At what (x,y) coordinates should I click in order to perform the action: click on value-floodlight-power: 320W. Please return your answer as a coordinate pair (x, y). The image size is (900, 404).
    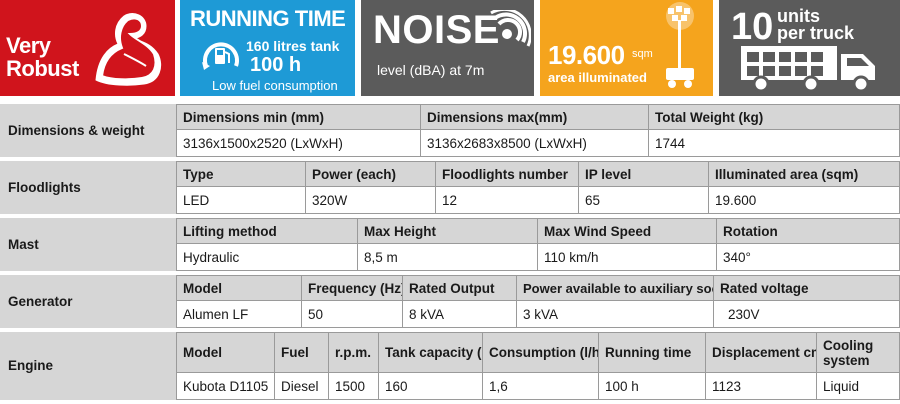
    Looking at the image, I should click on (370, 200).